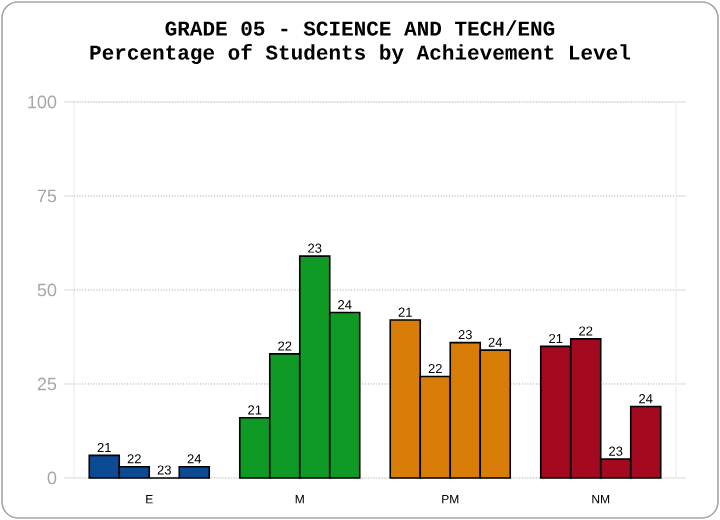 This screenshot has height=520, width=720. I want to click on y-tick-label: 100, so click(42, 102).